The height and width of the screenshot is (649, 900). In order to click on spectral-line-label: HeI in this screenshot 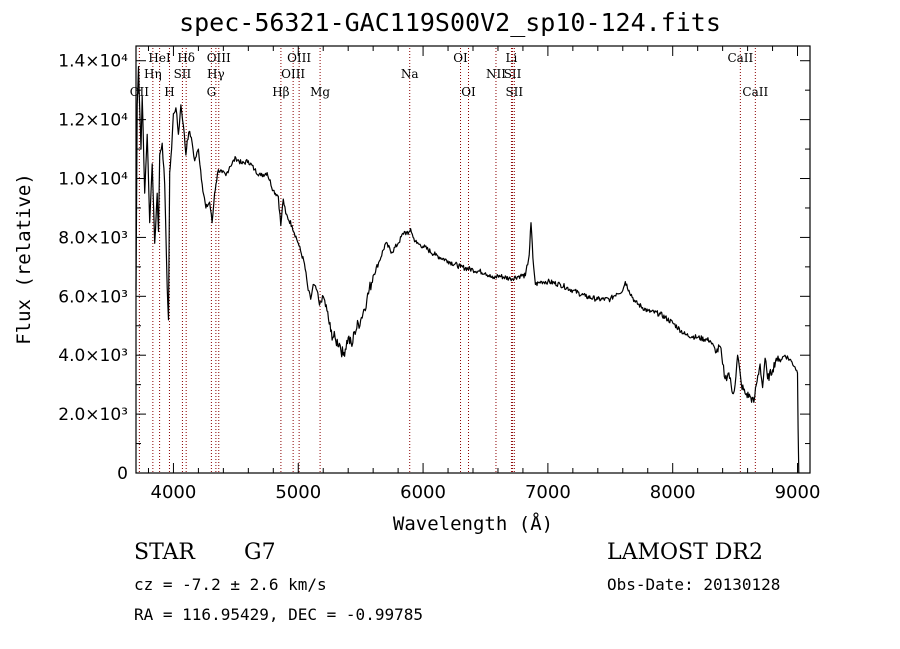, I will do `click(159, 58)`.